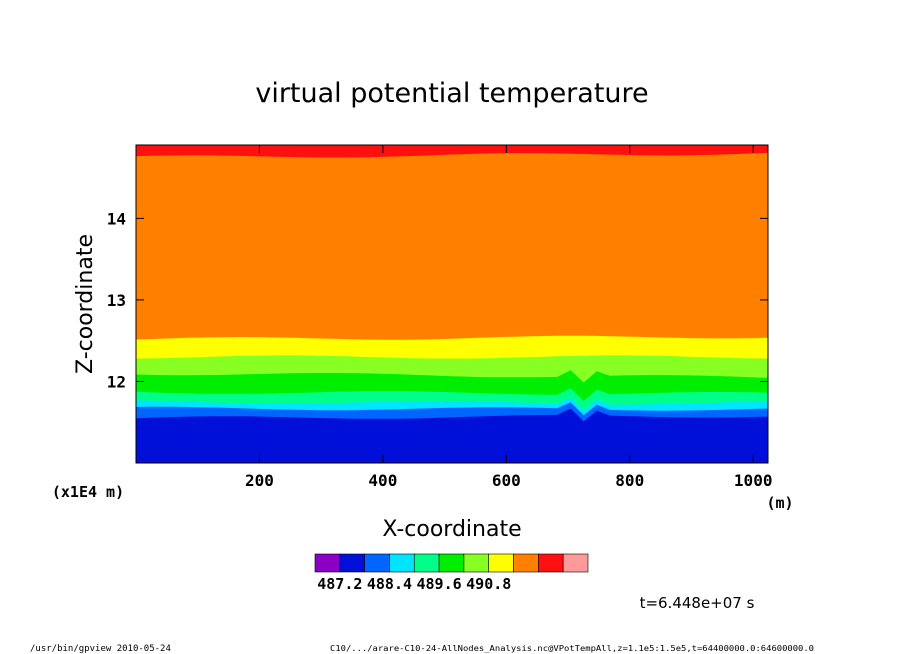  What do you see at coordinates (753, 480) in the screenshot?
I see `x-tick-label: 1000` at bounding box center [753, 480].